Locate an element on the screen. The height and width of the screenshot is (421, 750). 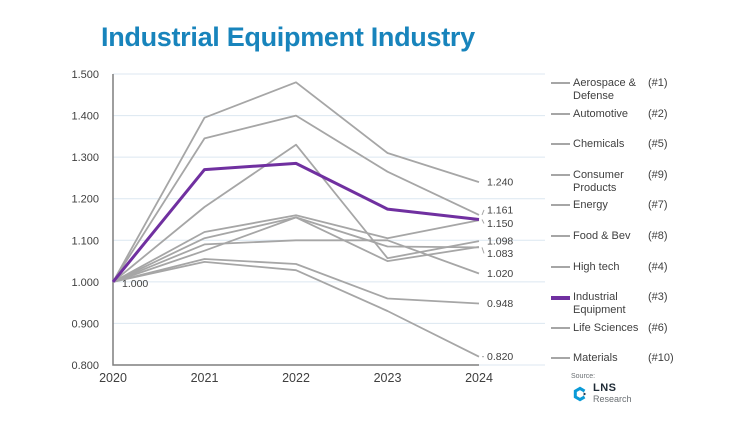
series-end-label: 1.083 is located at coordinates (500, 254).